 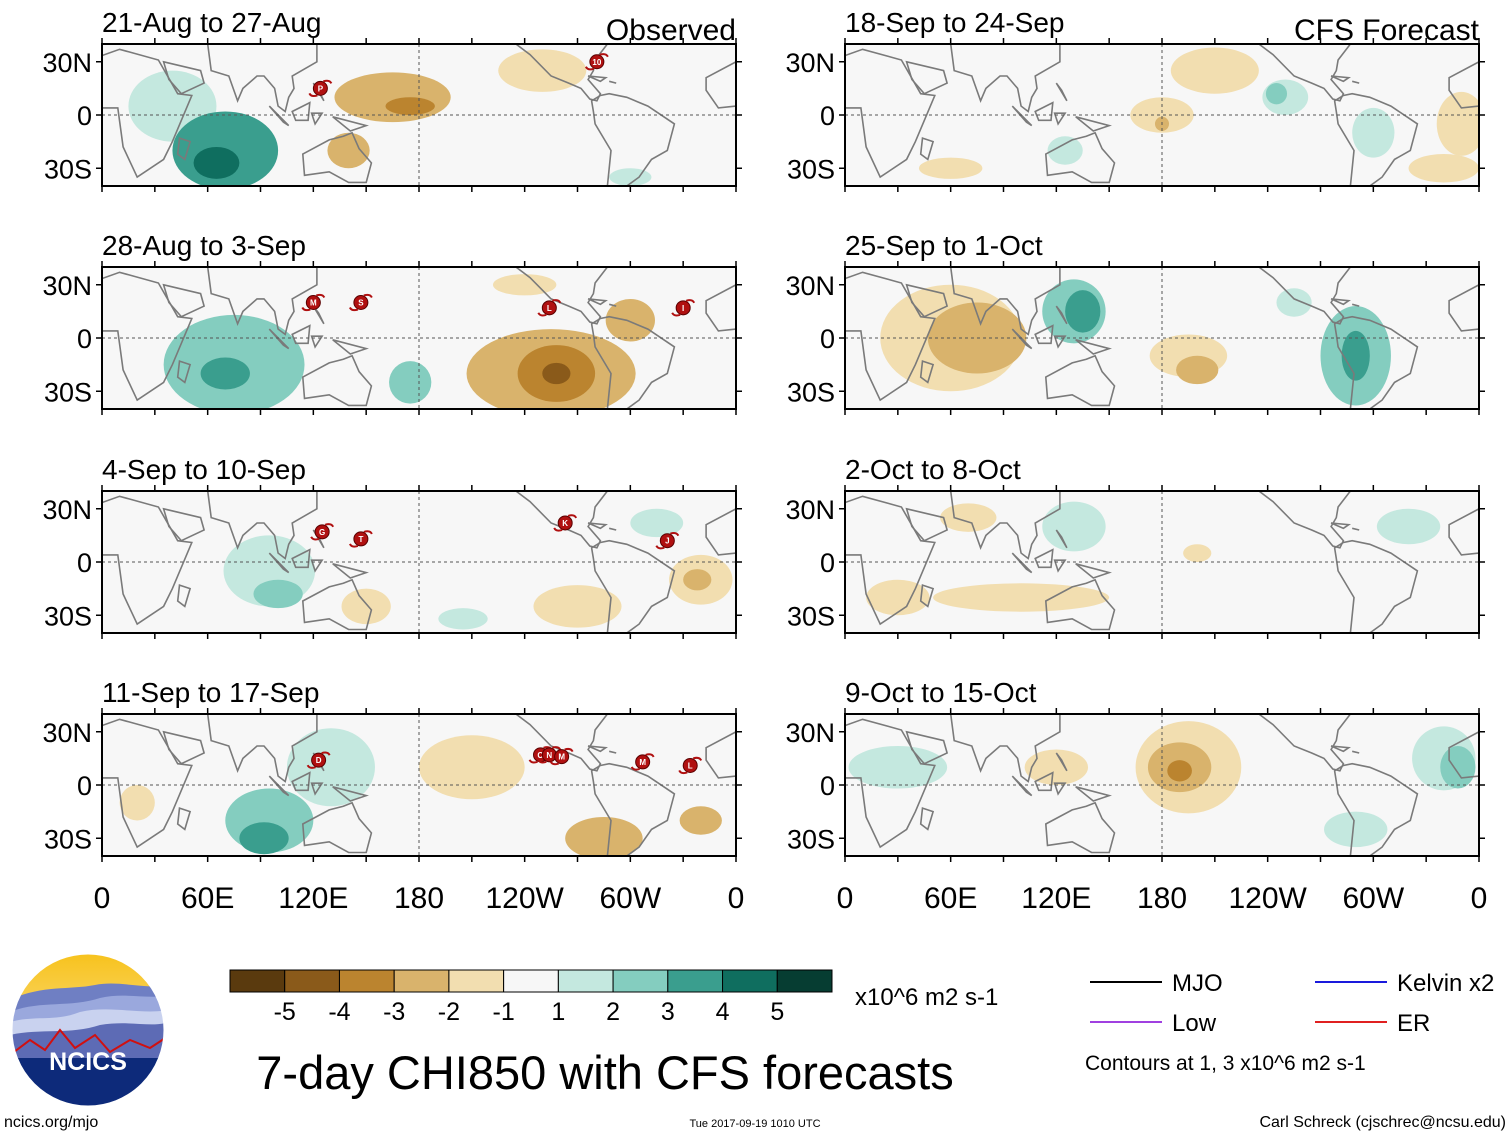 What do you see at coordinates (1445, 983) in the screenshot?
I see `kelvin-legend-label: Kelvin x2` at bounding box center [1445, 983].